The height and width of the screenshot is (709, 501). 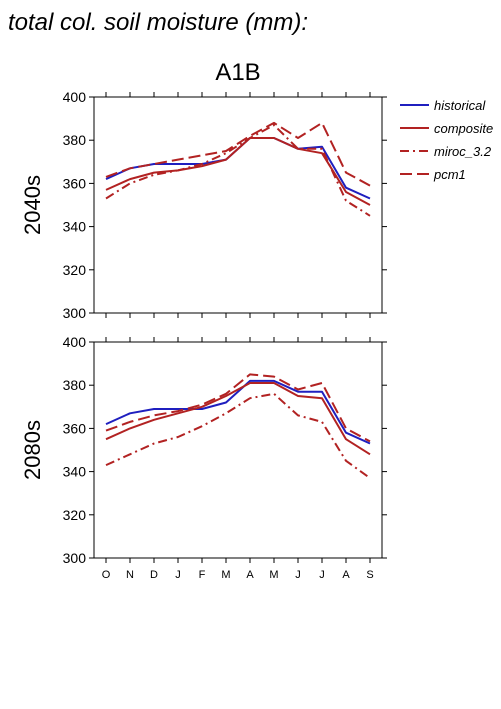 I want to click on x-tick-label: D, so click(x=154, y=575).